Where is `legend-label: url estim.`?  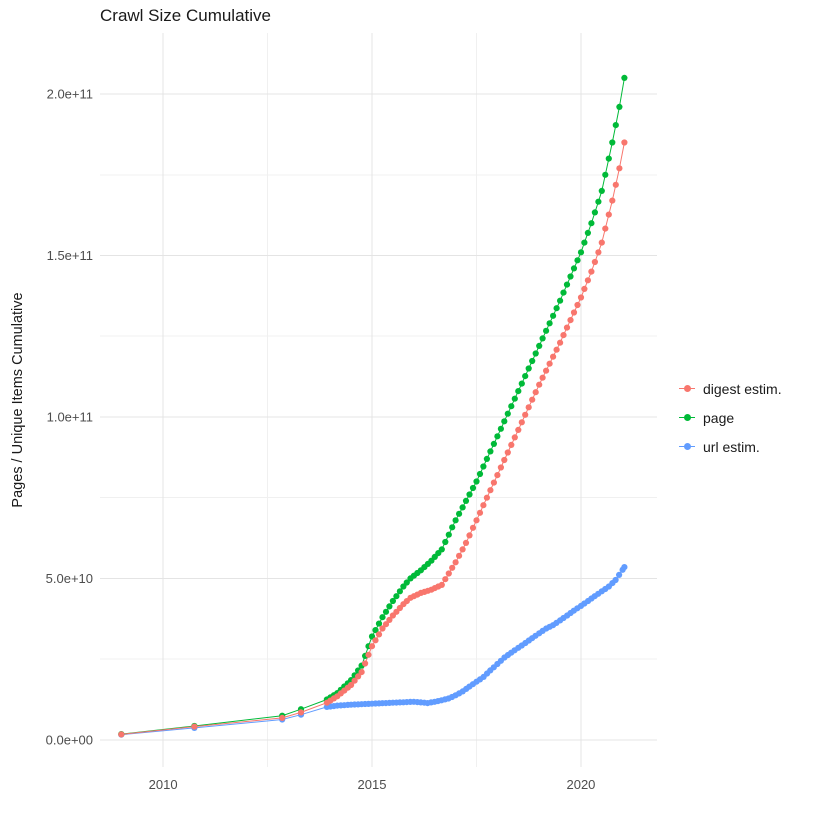 legend-label: url estim. is located at coordinates (731, 446).